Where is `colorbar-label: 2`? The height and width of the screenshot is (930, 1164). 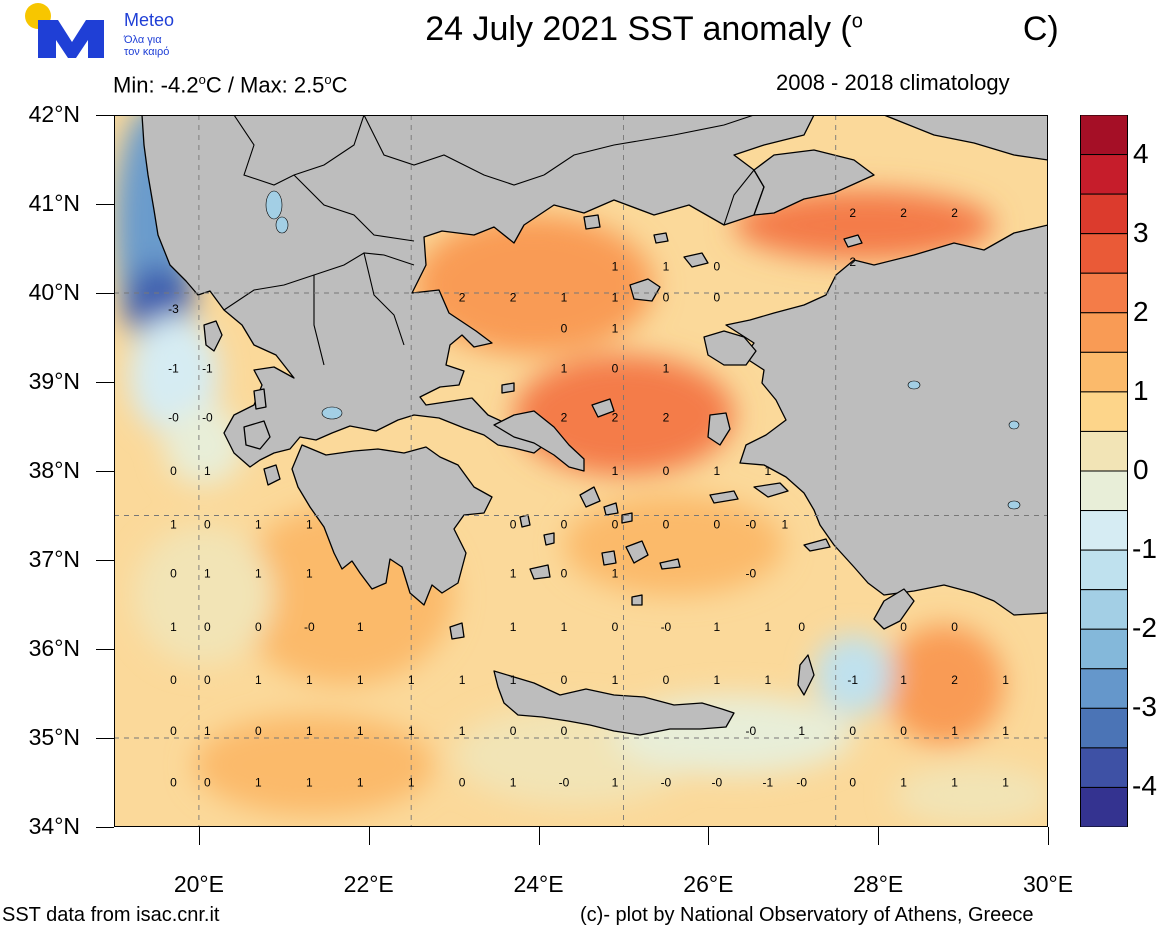
colorbar-label: 2 is located at coordinates (1141, 311).